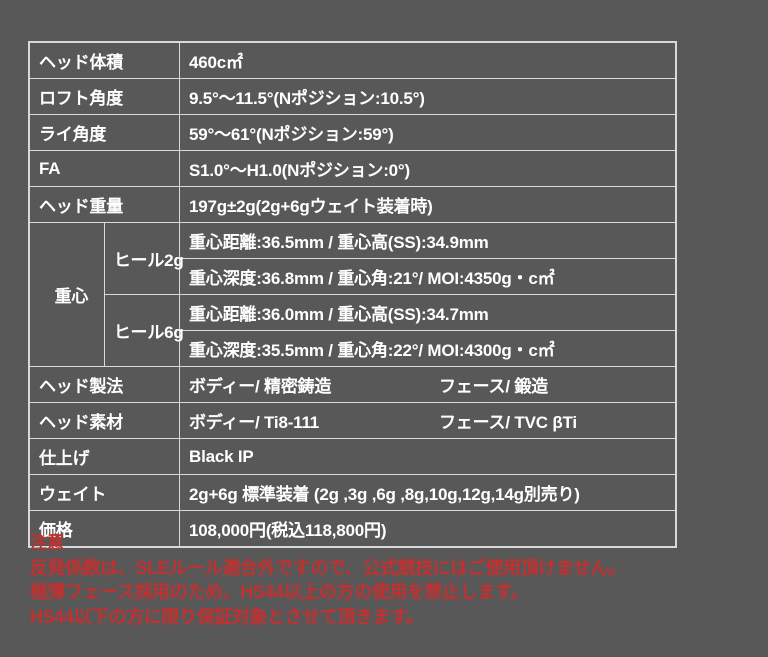 The image size is (768, 657). What do you see at coordinates (328, 567) in the screenshot?
I see `notice-line-1: 反発係数は、SLEルール適合外ですので、公式競技にはご使用頂けません。` at bounding box center [328, 567].